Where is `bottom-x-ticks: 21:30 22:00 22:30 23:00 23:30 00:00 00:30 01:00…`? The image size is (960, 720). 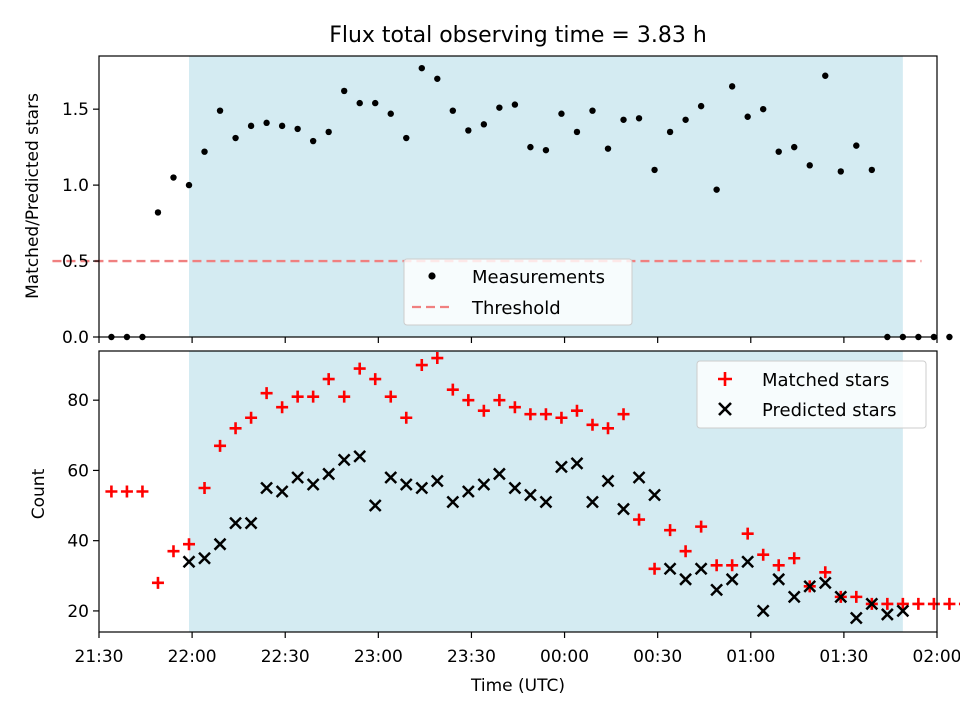 bottom-x-ticks: 21:30 22:00 22:30 23:00 23:30 00:00 00:30 01:00… is located at coordinates (517, 649).